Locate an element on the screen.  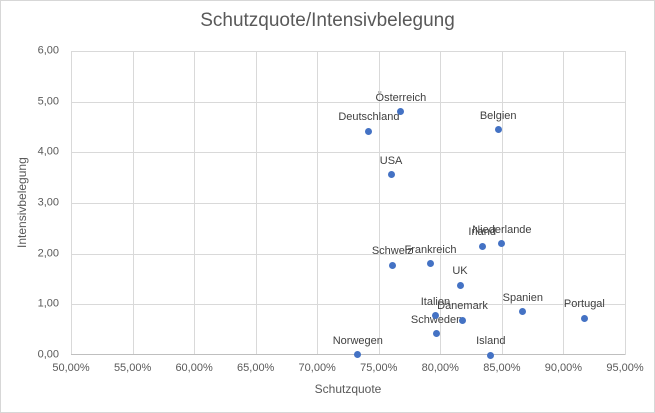
data-point-daenemark is located at coordinates (462, 320).